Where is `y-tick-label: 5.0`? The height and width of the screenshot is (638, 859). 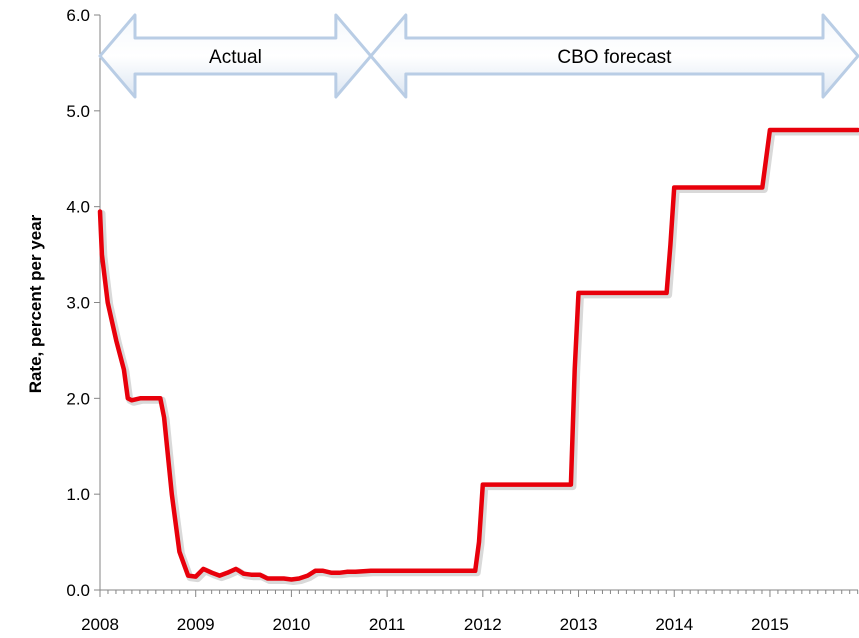
y-tick-label: 5.0 is located at coordinates (78, 111).